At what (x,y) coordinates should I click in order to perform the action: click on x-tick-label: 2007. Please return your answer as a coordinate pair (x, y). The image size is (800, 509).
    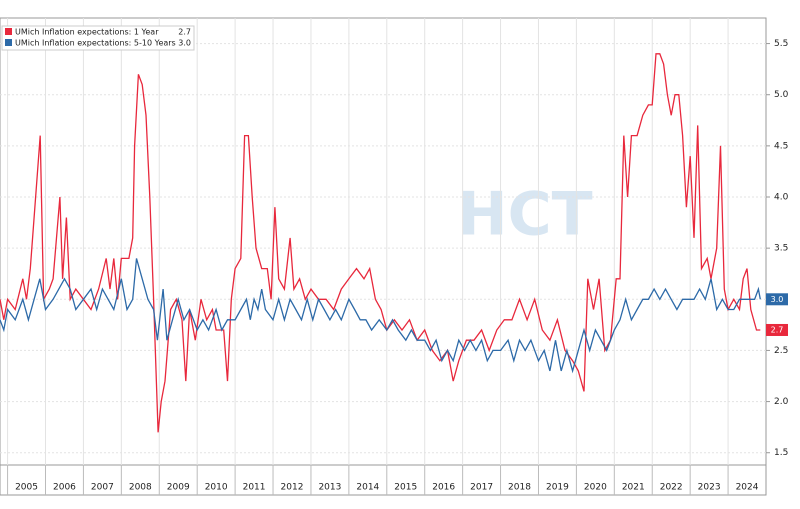
    Looking at the image, I should click on (102, 488).